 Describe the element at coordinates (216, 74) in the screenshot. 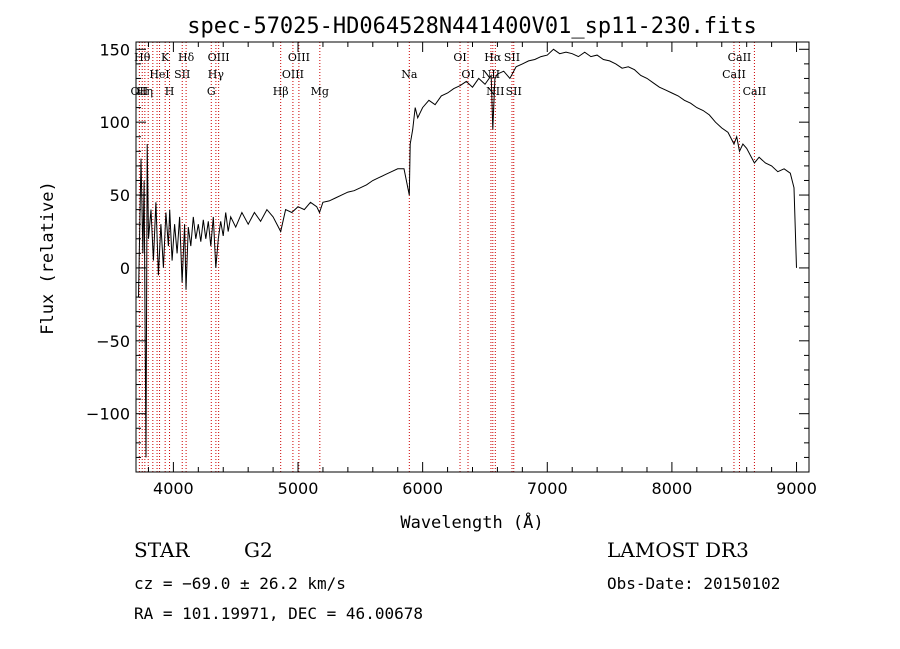

I see `line-marker-label: Hγ` at that location.